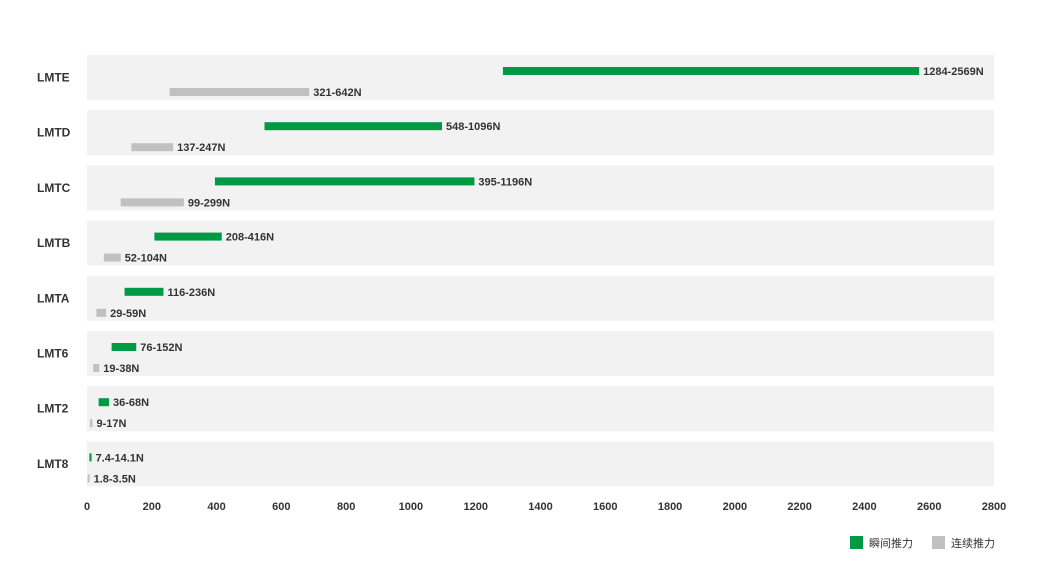  Describe the element at coordinates (411, 507) in the screenshot. I see `x-tick-label: 1000` at that location.